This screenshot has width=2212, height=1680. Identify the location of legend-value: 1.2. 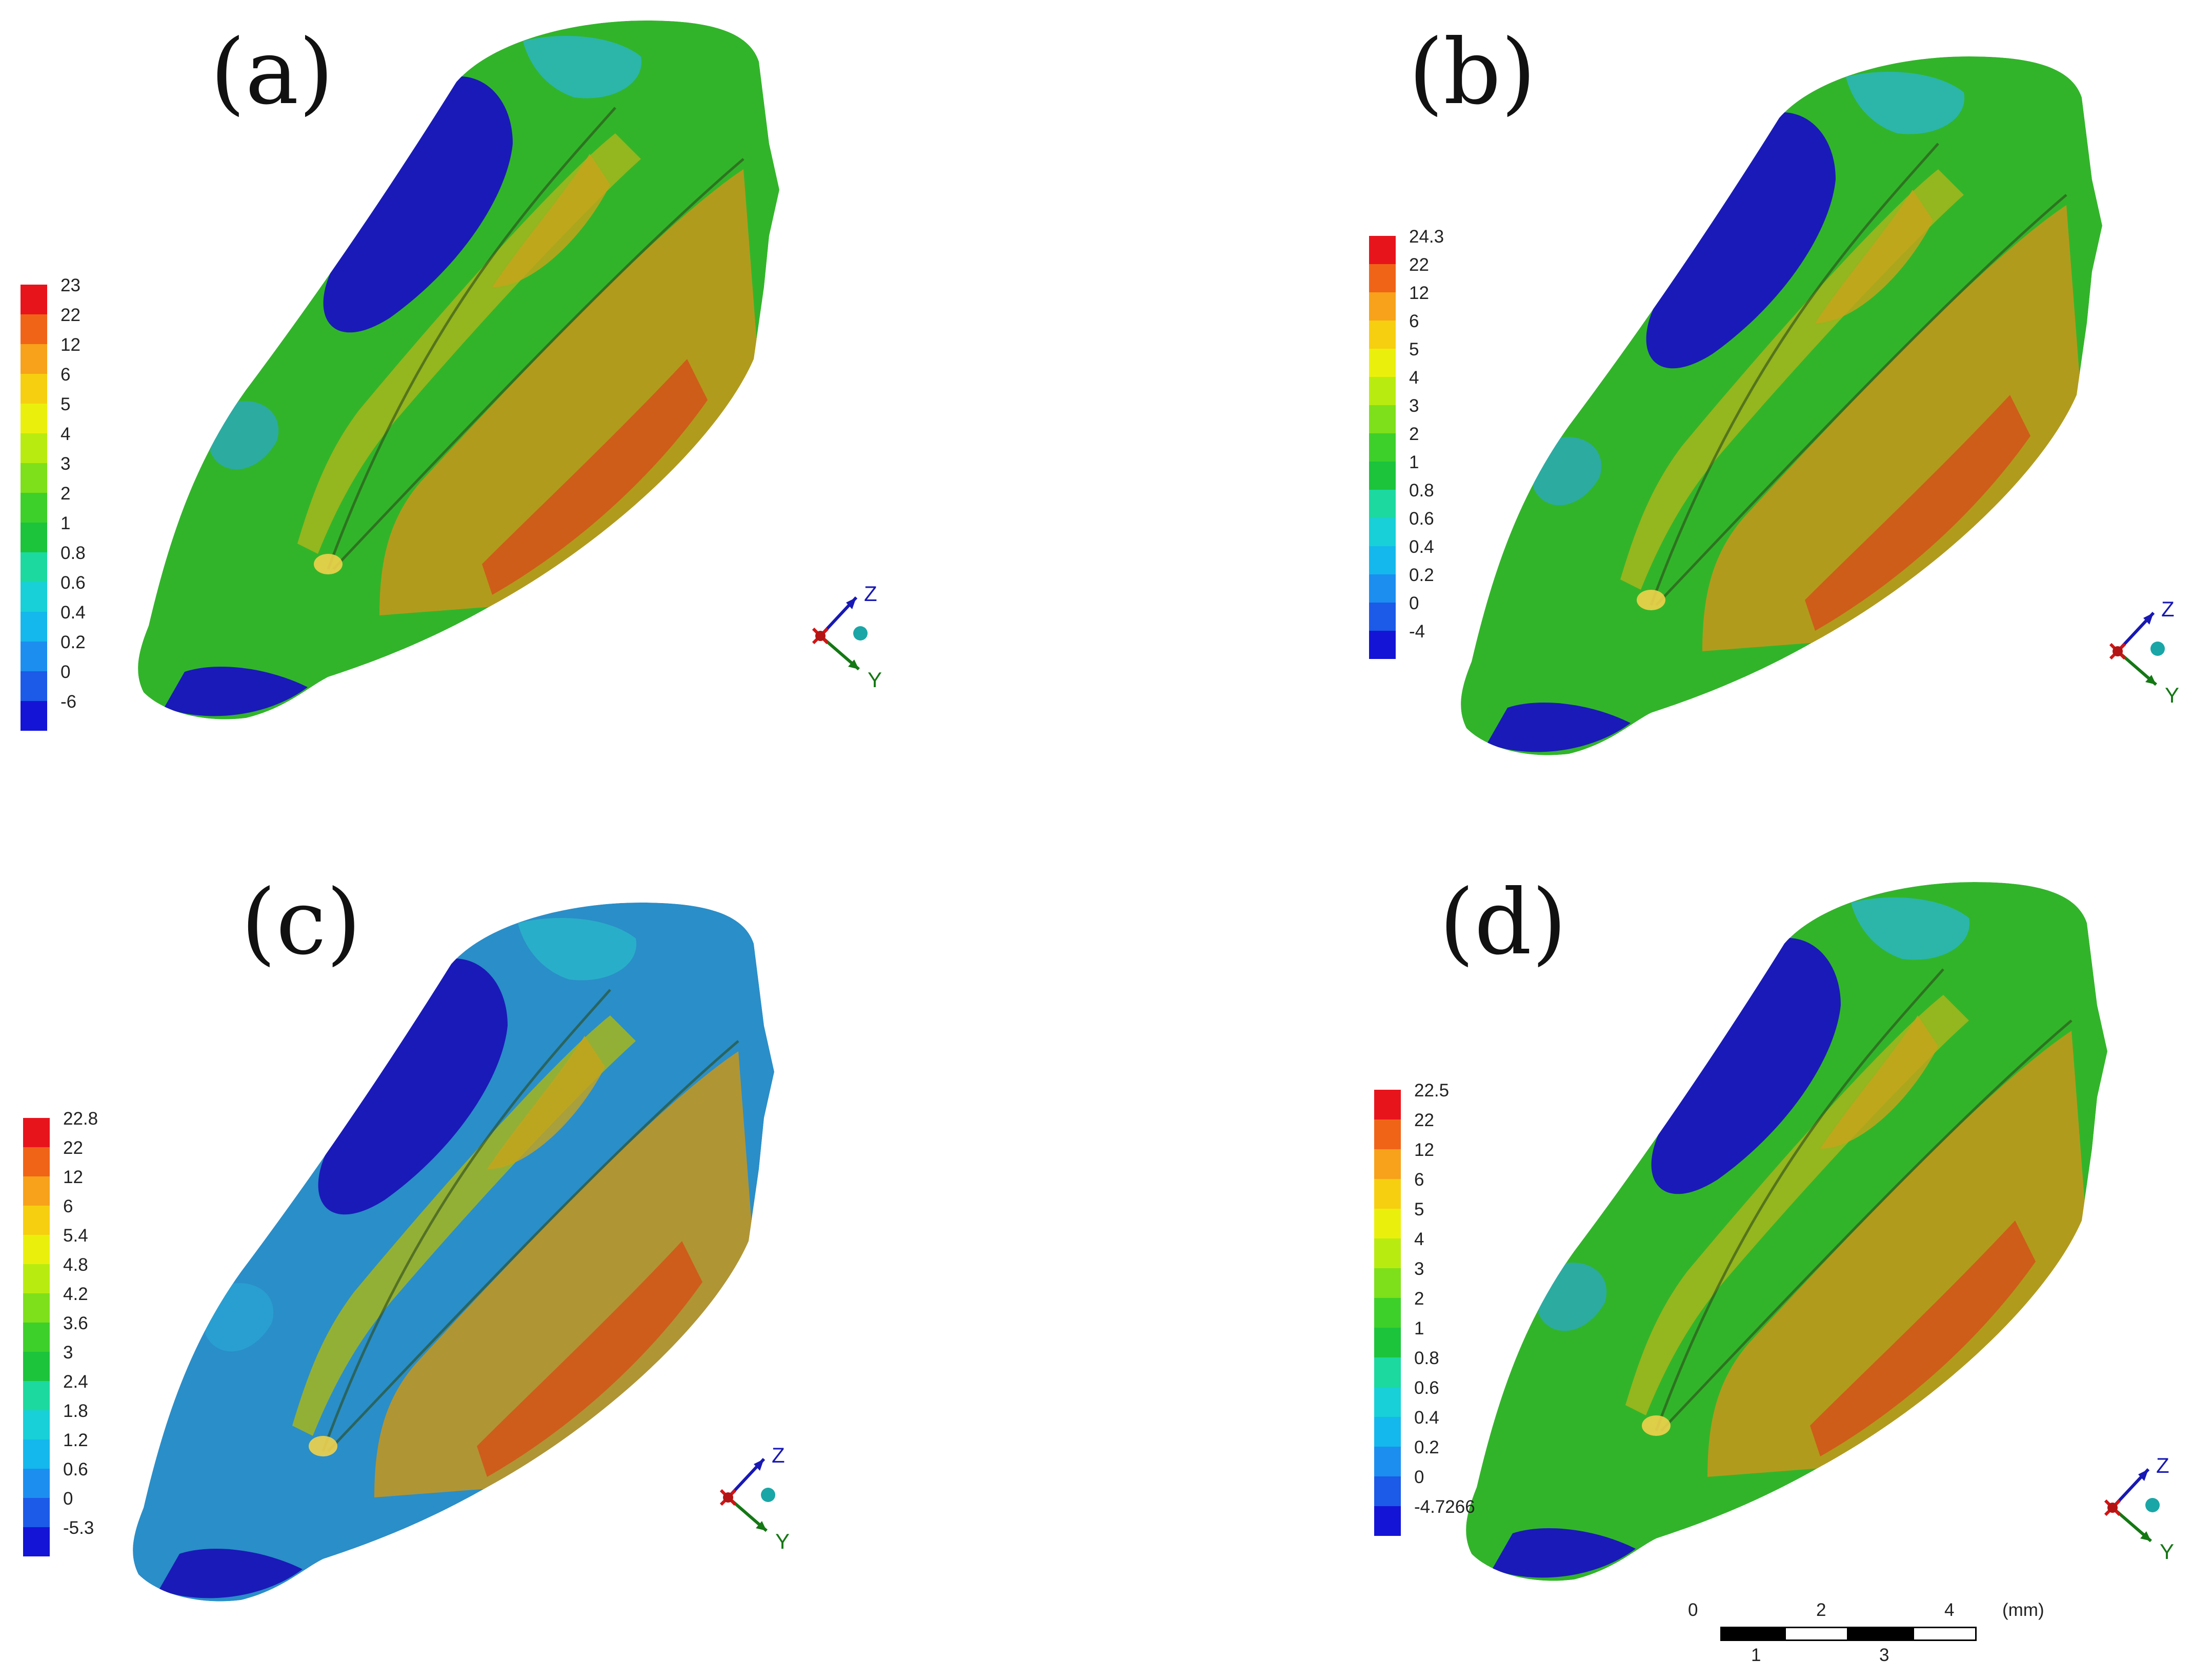
(75, 1440).